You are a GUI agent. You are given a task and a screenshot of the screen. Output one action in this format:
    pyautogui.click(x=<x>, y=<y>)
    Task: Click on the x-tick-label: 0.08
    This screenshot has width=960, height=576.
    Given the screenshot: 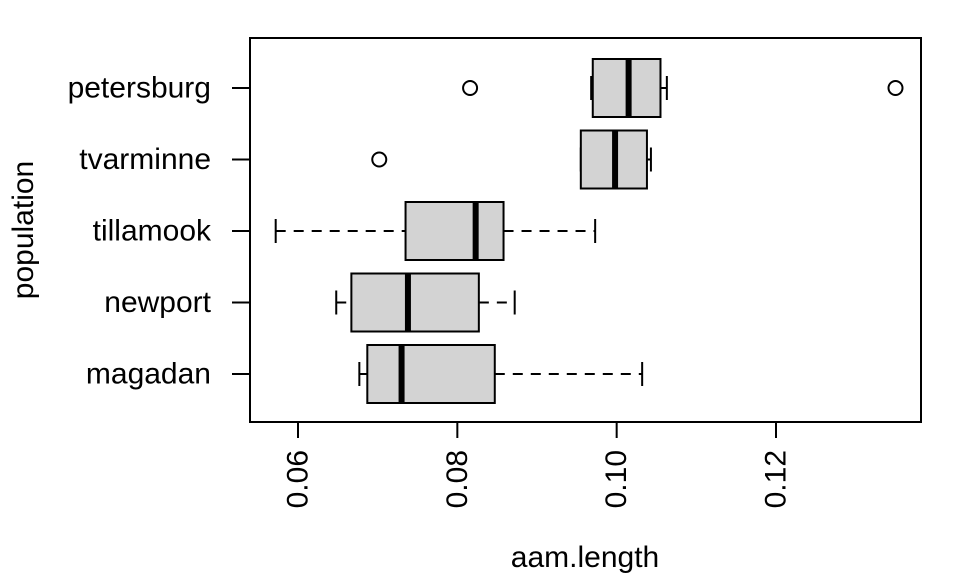 What is the action you would take?
    pyautogui.click(x=457, y=479)
    